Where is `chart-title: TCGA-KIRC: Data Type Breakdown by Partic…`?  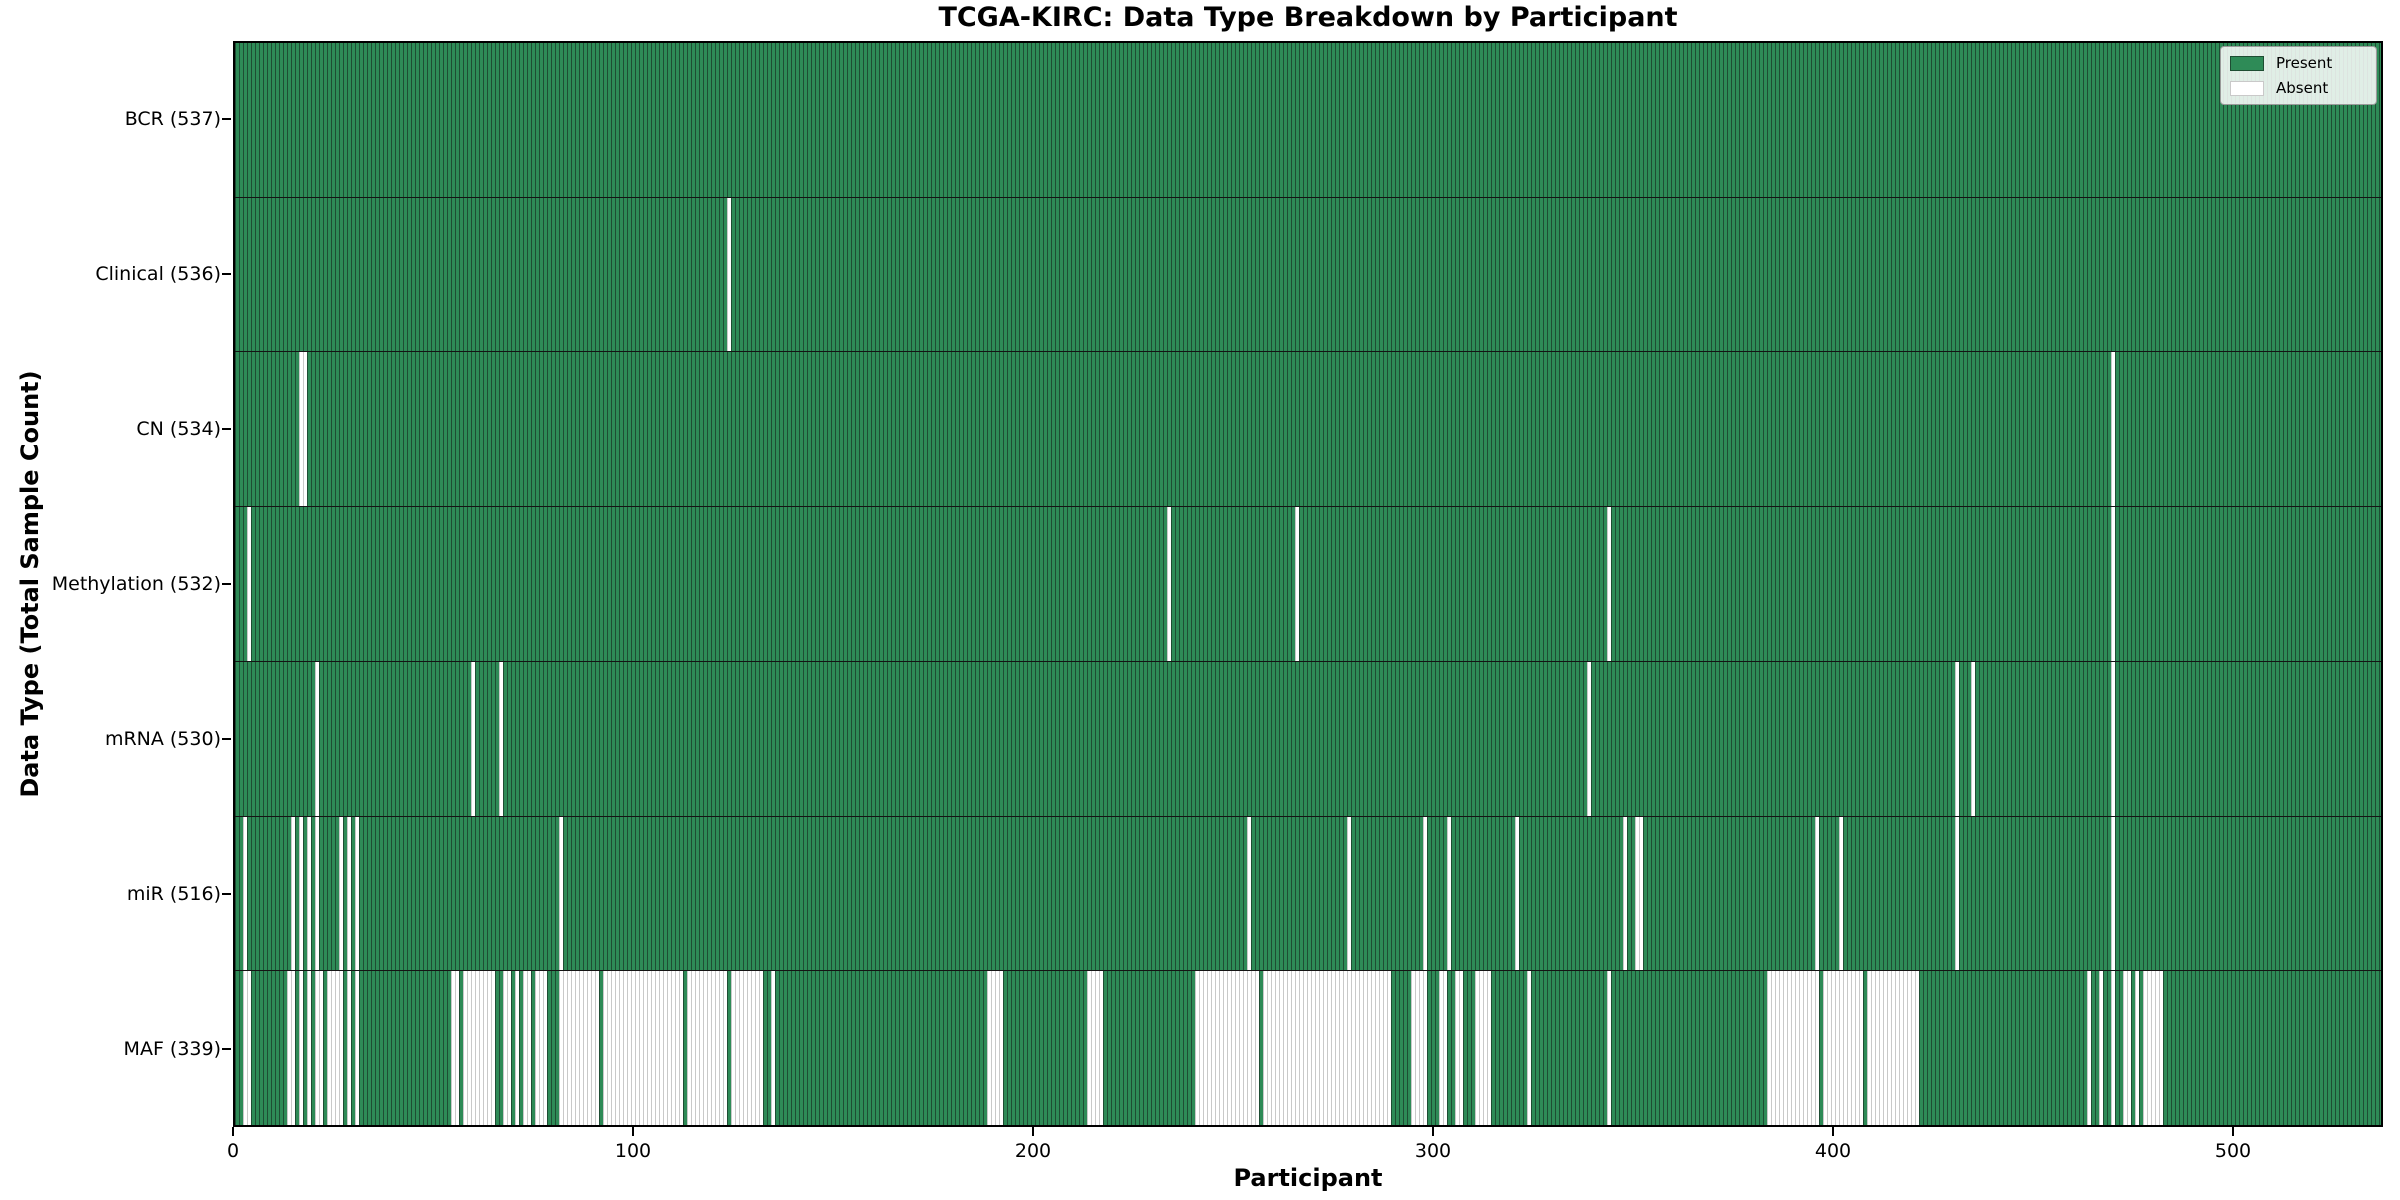 chart-title: TCGA-KIRC: Data Type Breakdown by Partic… is located at coordinates (1308, 17).